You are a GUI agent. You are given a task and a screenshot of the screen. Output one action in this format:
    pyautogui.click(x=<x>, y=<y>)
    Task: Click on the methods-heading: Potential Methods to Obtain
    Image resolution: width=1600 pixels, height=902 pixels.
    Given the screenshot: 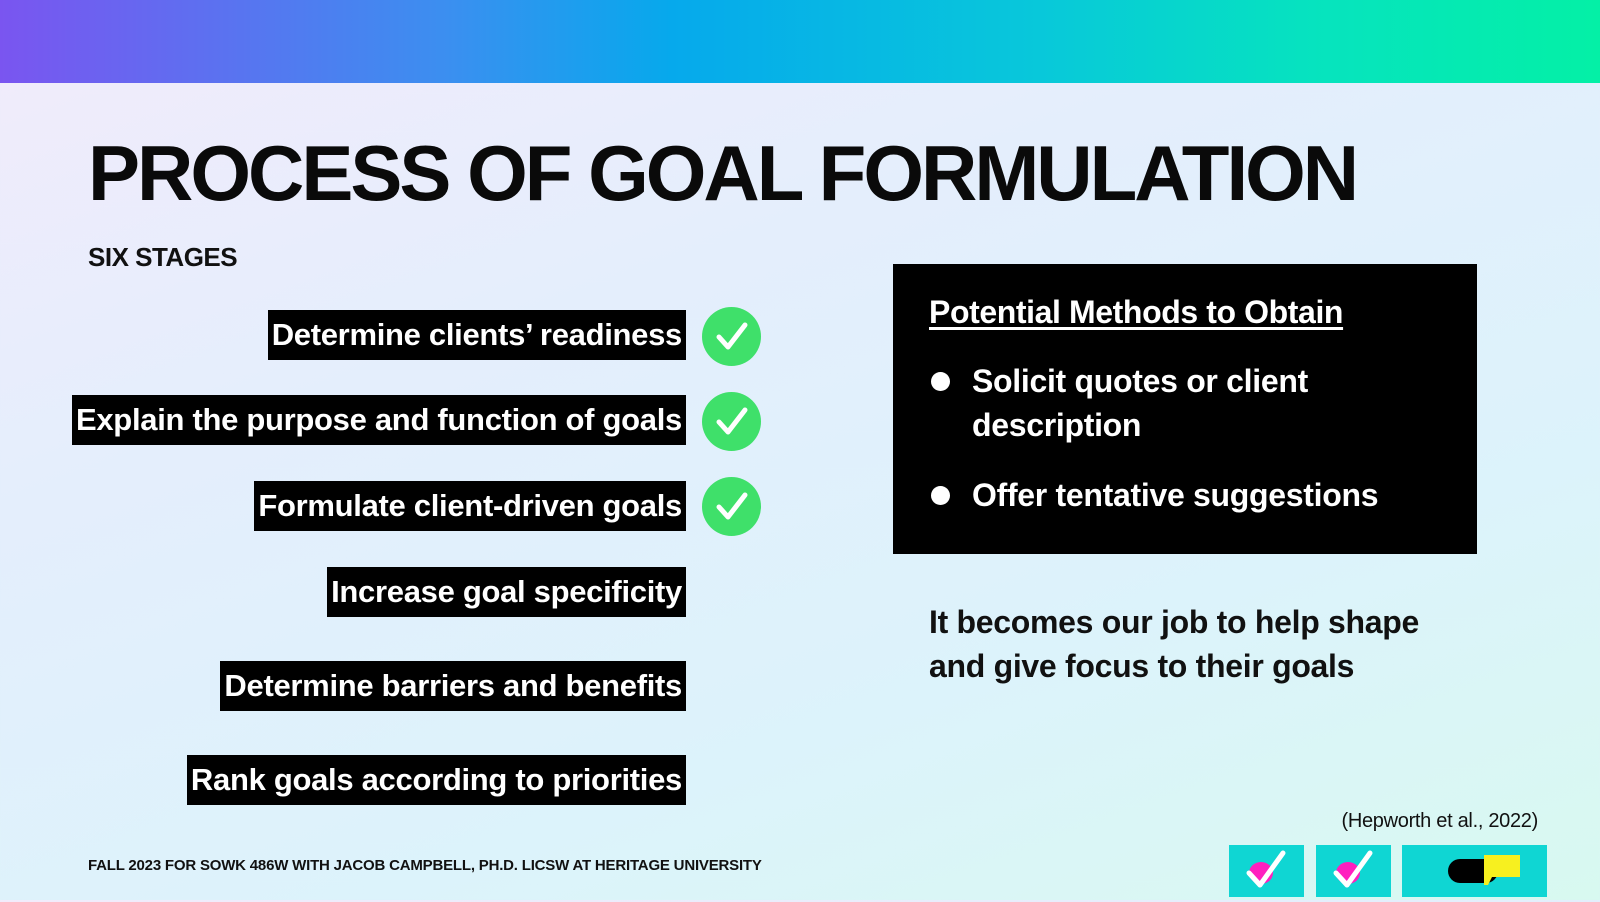 What is the action you would take?
    pyautogui.click(x=1136, y=312)
    